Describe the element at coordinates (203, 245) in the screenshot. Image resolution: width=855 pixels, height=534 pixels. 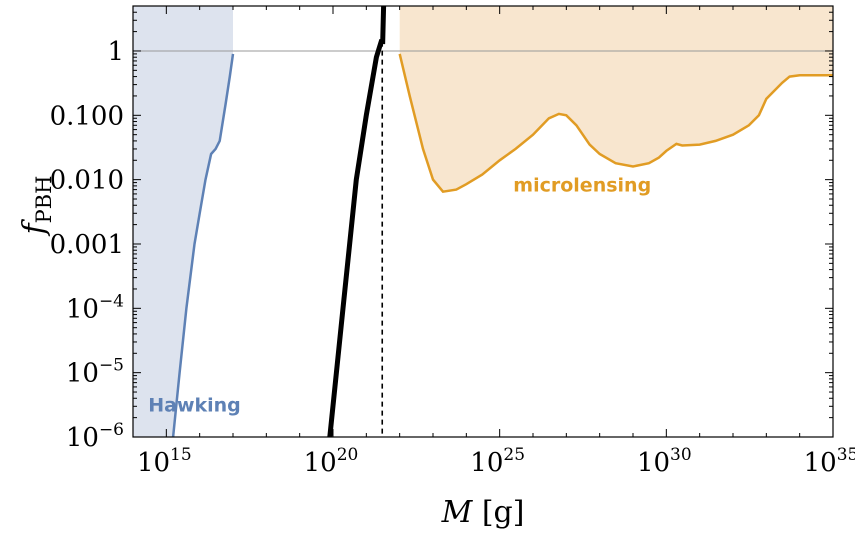
I see `hawking-constraint-line` at that location.